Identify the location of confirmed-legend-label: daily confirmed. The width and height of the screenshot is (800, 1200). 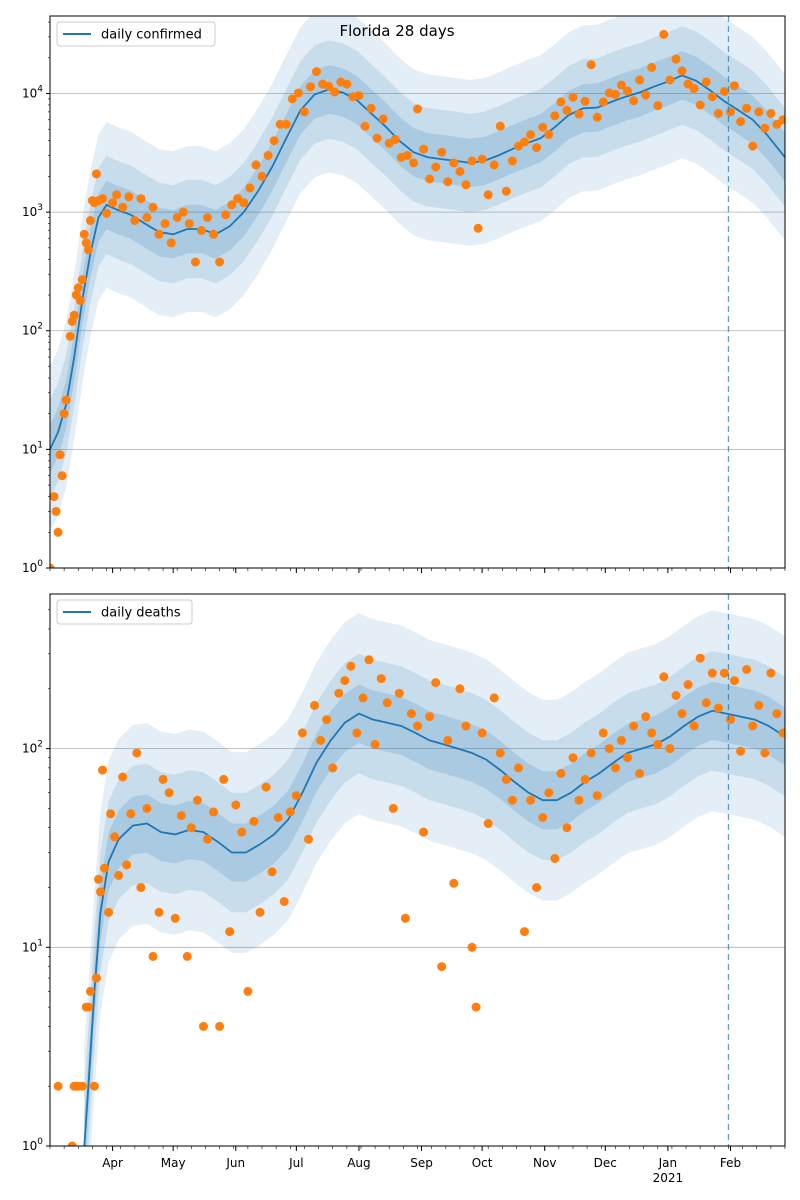
(151, 35).